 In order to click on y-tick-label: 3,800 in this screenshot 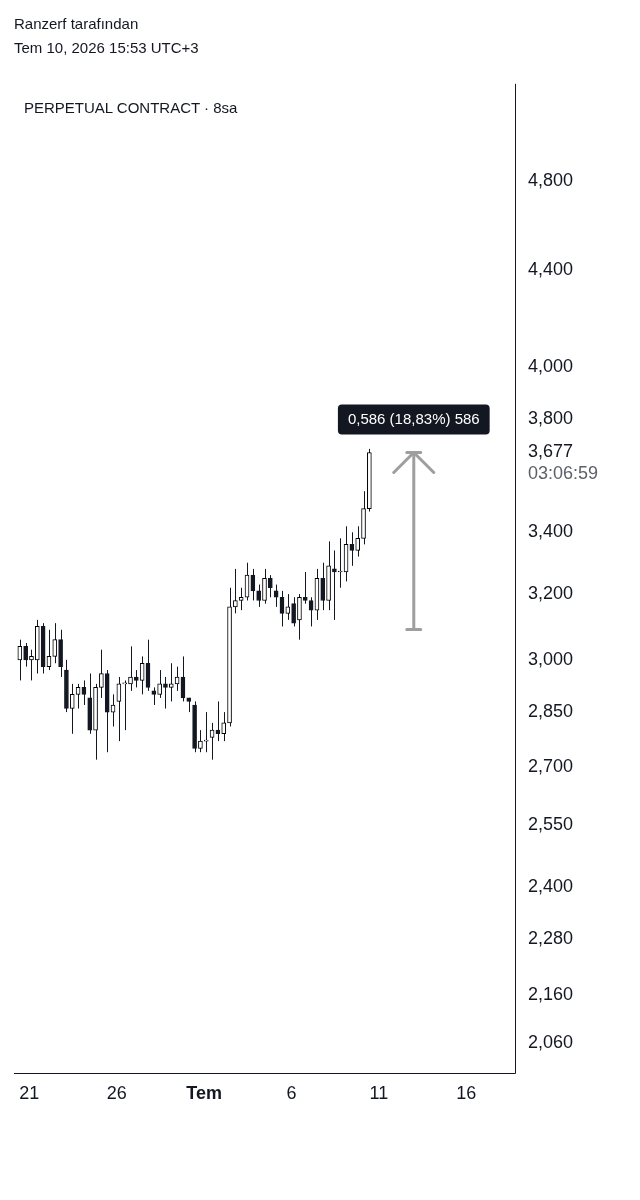, I will do `click(551, 417)`.